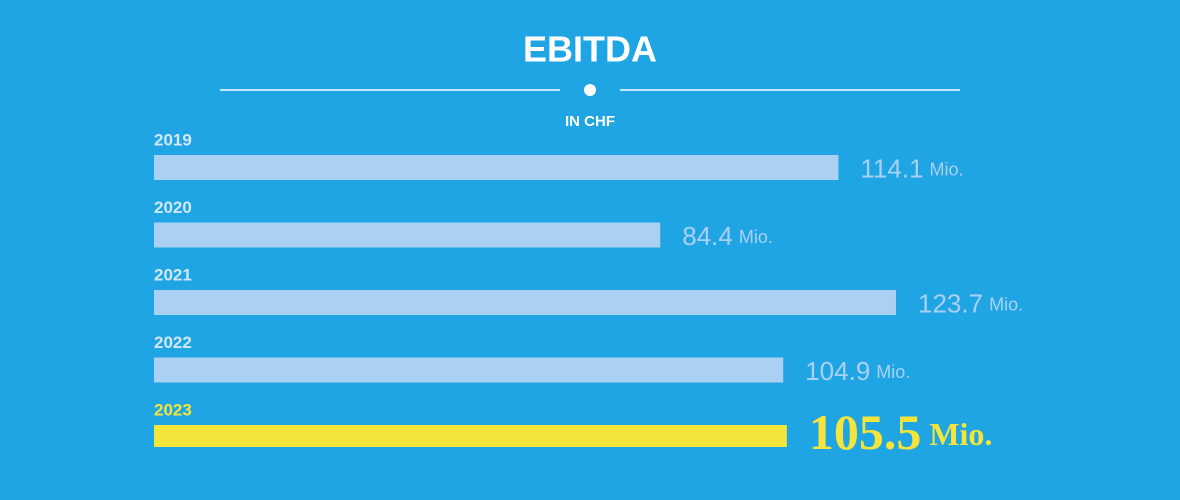 The height and width of the screenshot is (500, 1180). I want to click on value-number: 84.4, so click(707, 236).